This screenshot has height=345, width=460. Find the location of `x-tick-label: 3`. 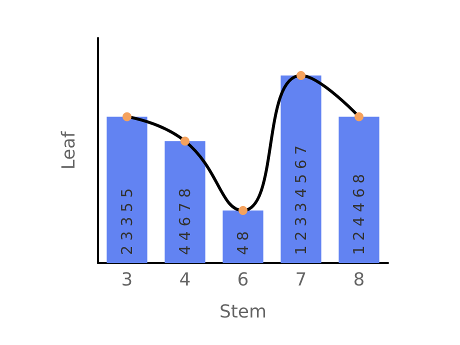

x-tick-label: 3 is located at coordinates (127, 280).